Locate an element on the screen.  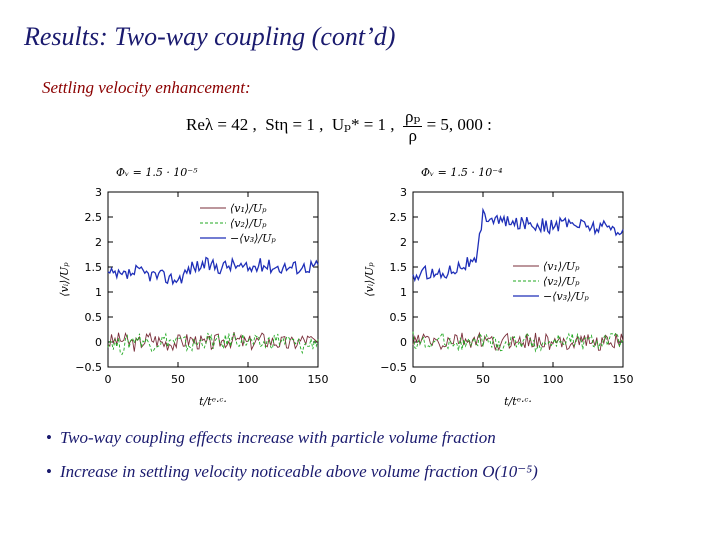
settling-param: Uₚ* = 1 , is located at coordinates (363, 124).